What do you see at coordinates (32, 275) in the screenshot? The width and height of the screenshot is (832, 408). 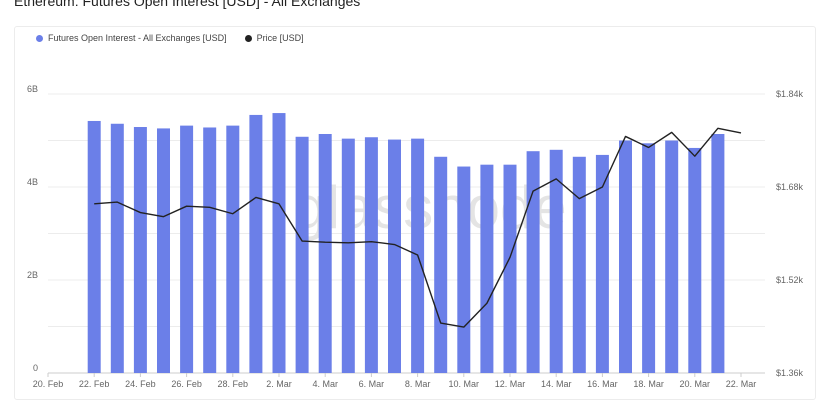 I see `y-left-tick-label: 2B` at bounding box center [32, 275].